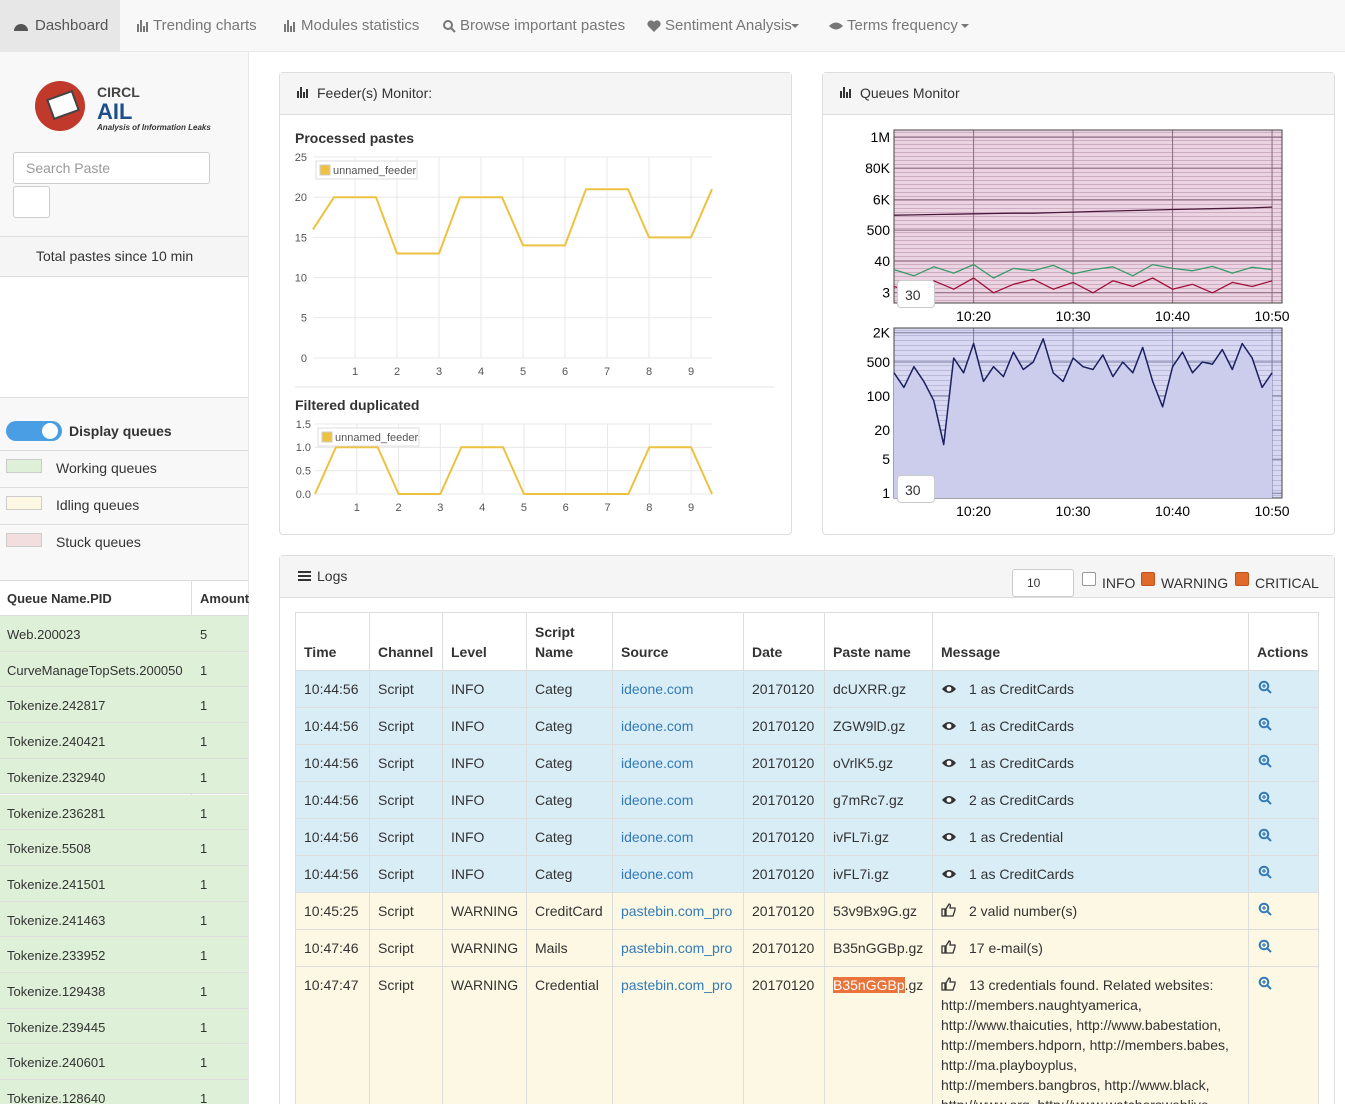  I want to click on cell: g7mRc7.gz, so click(879, 800).